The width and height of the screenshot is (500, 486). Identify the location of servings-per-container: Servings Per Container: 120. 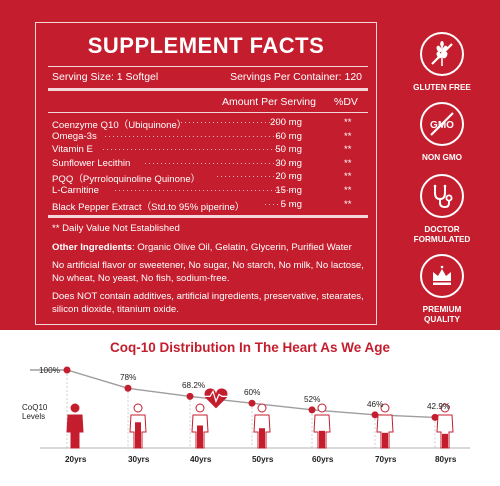
(296, 77).